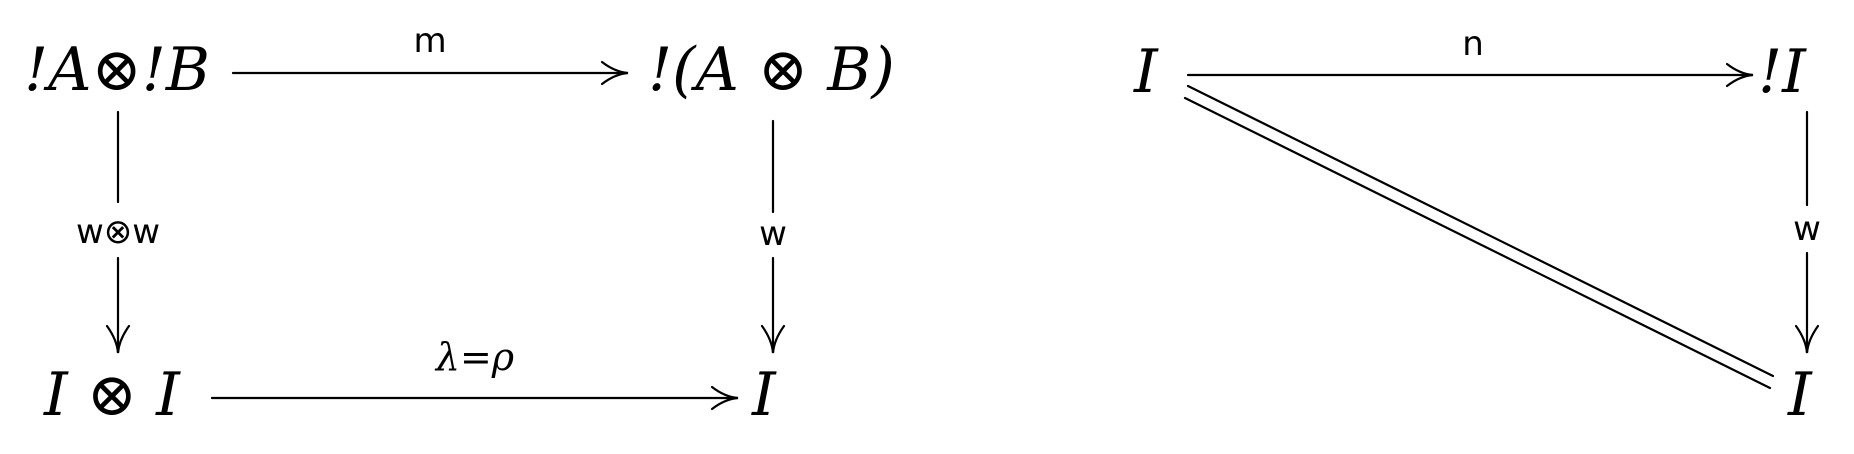 The width and height of the screenshot is (1854, 454). I want to click on label-w-triangle: w, so click(1807, 229).